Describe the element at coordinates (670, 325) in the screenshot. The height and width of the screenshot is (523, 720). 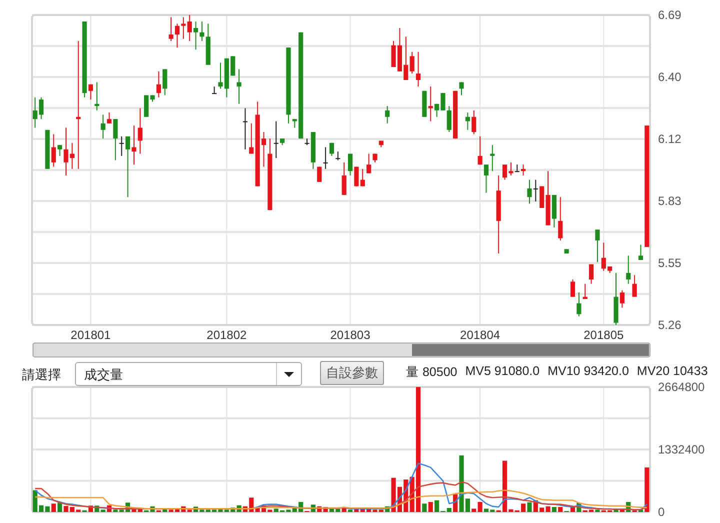
I see `y-tick-label: 5.26` at that location.